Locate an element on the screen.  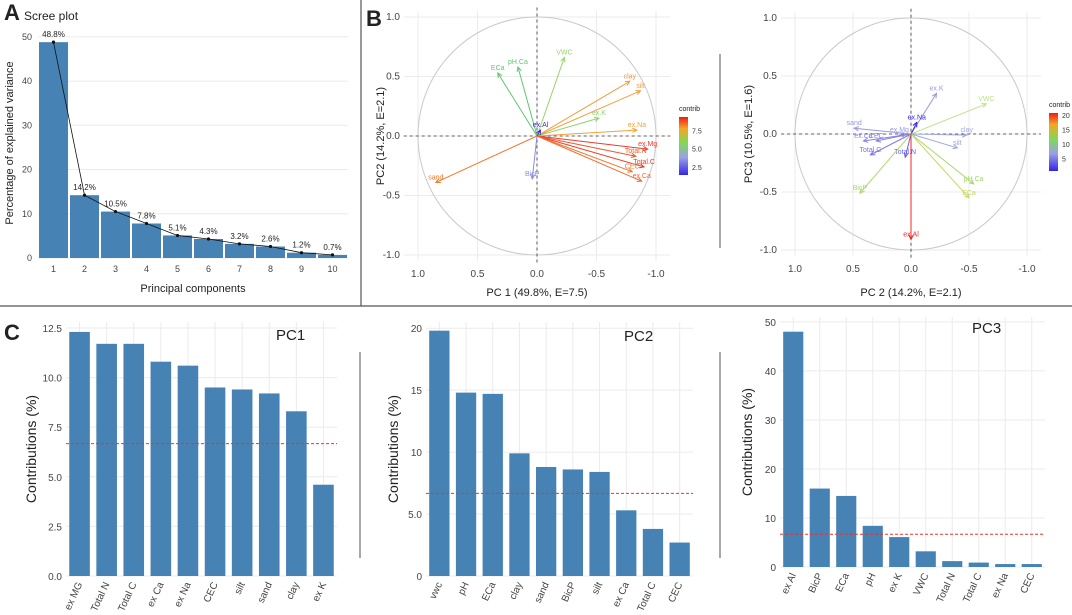
x-tick-label: sand is located at coordinates (542, 593).